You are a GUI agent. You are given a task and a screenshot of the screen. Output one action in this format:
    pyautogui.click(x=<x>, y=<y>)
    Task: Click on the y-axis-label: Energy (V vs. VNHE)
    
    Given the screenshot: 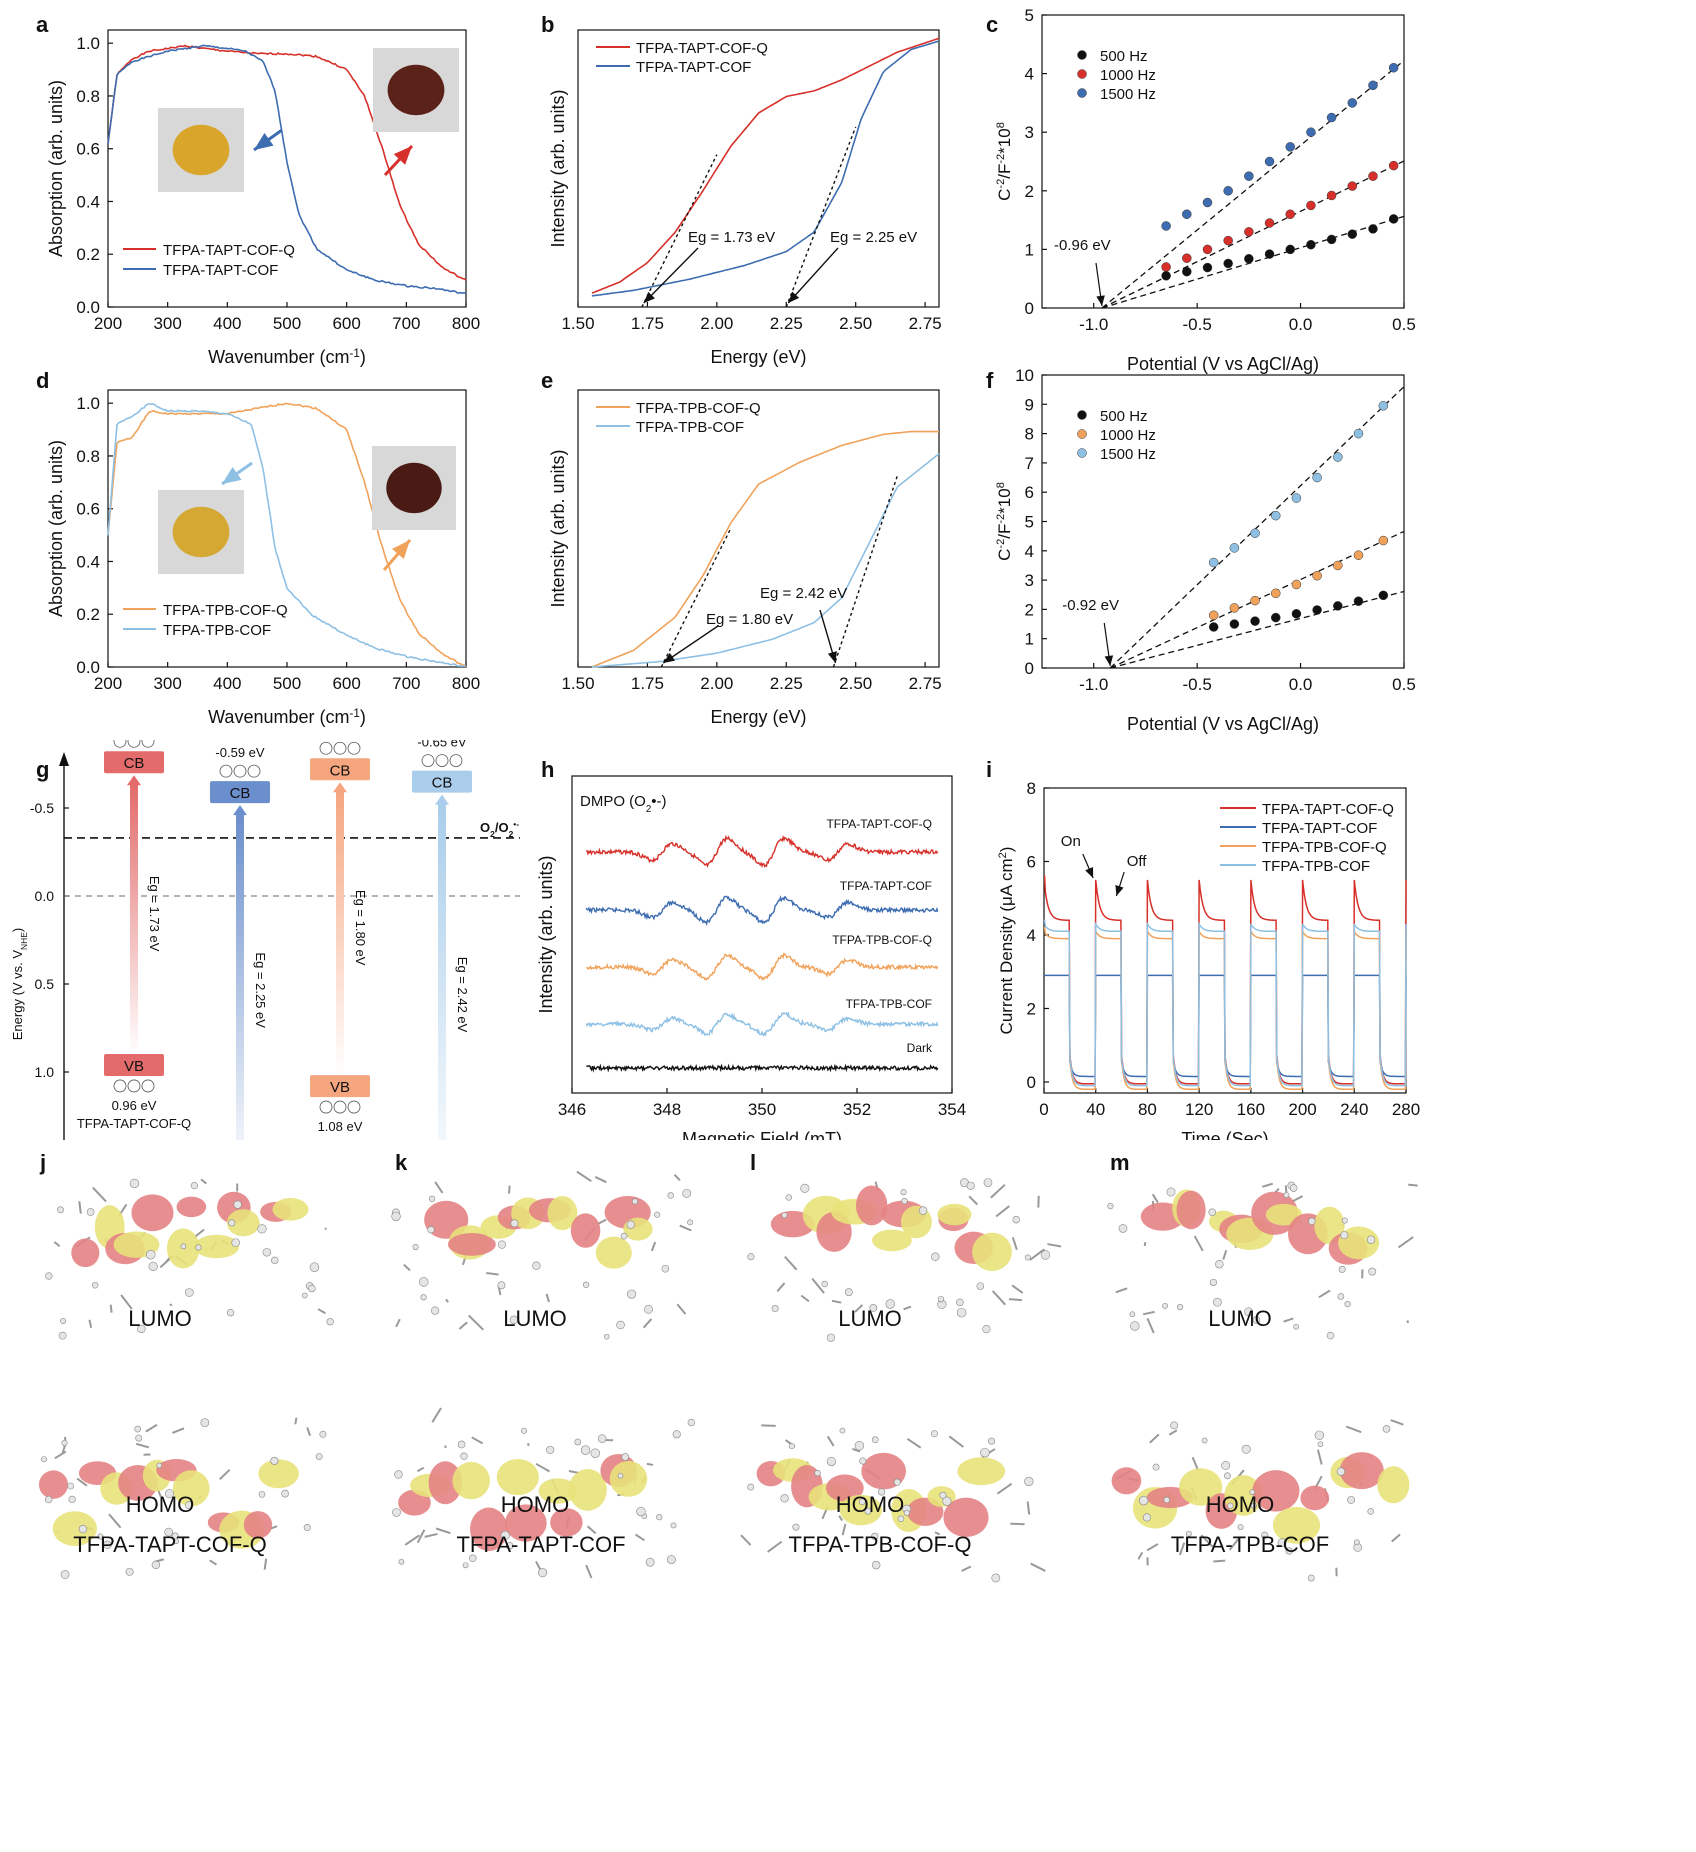 What is the action you would take?
    pyautogui.click(x=19, y=984)
    